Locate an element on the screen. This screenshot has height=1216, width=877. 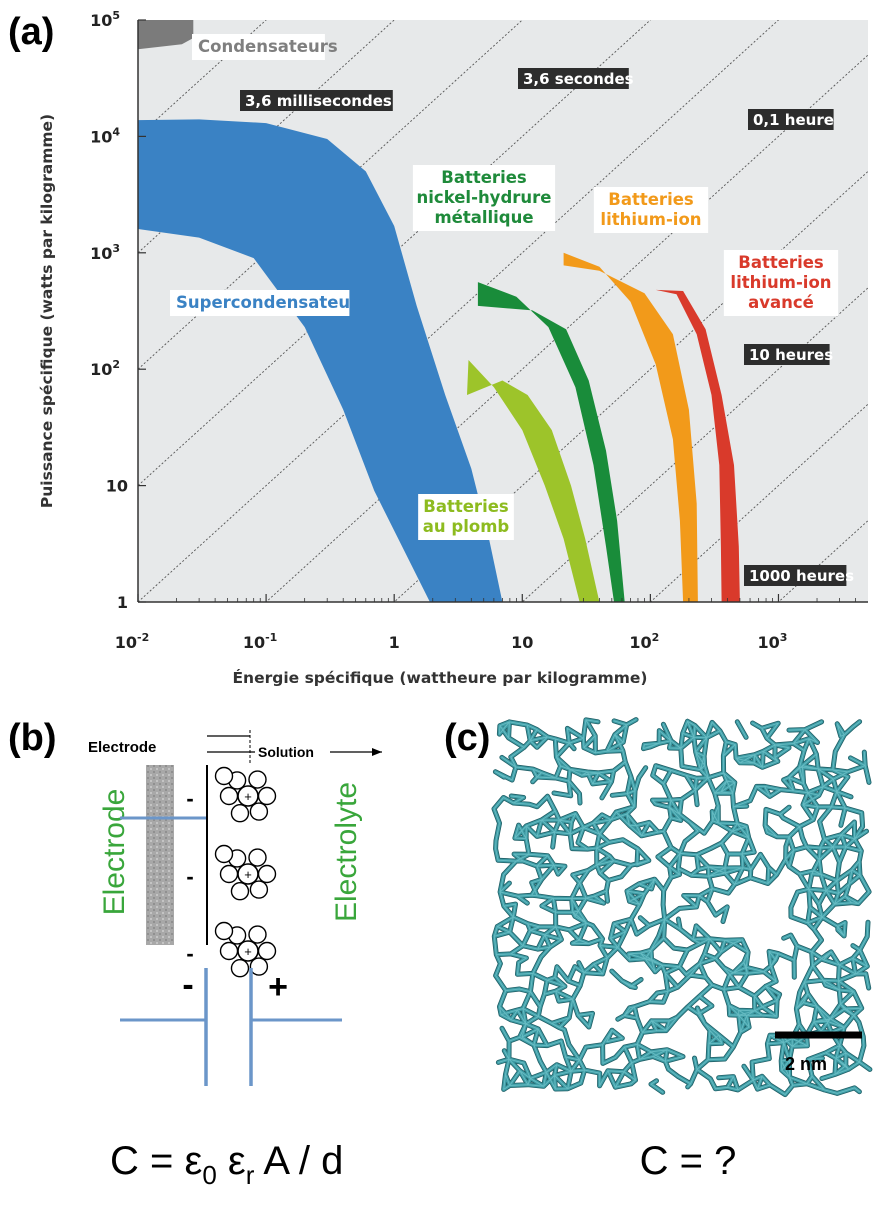
time-line-label: 1000 heures is located at coordinates (799, 575).